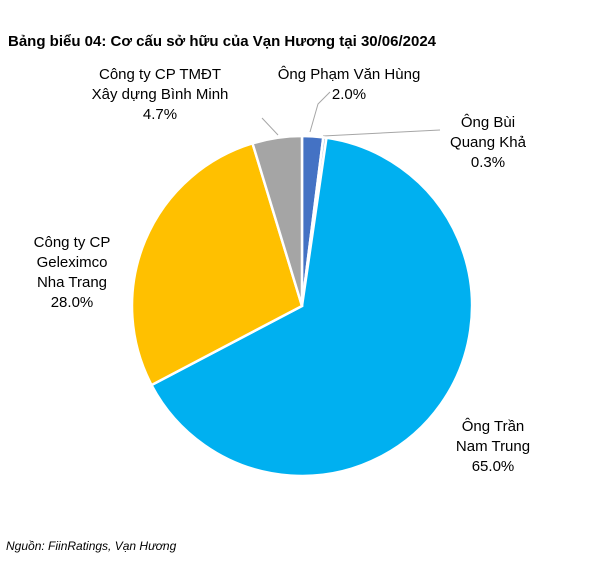  I want to click on slice-label: Công ty CP, so click(72, 242).